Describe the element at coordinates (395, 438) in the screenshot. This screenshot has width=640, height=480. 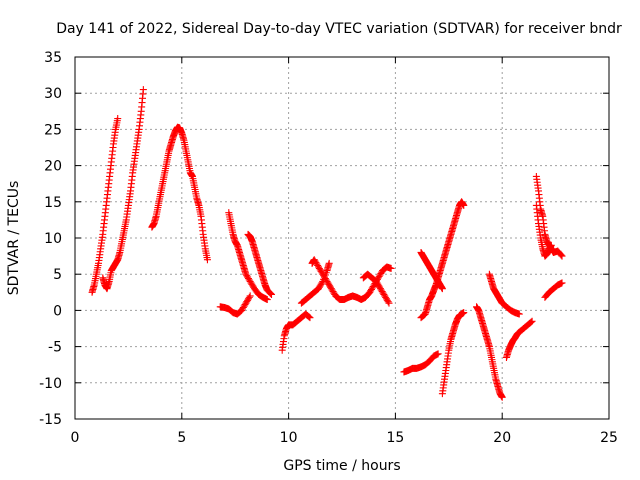
I see `x-tick-label: 15` at that location.